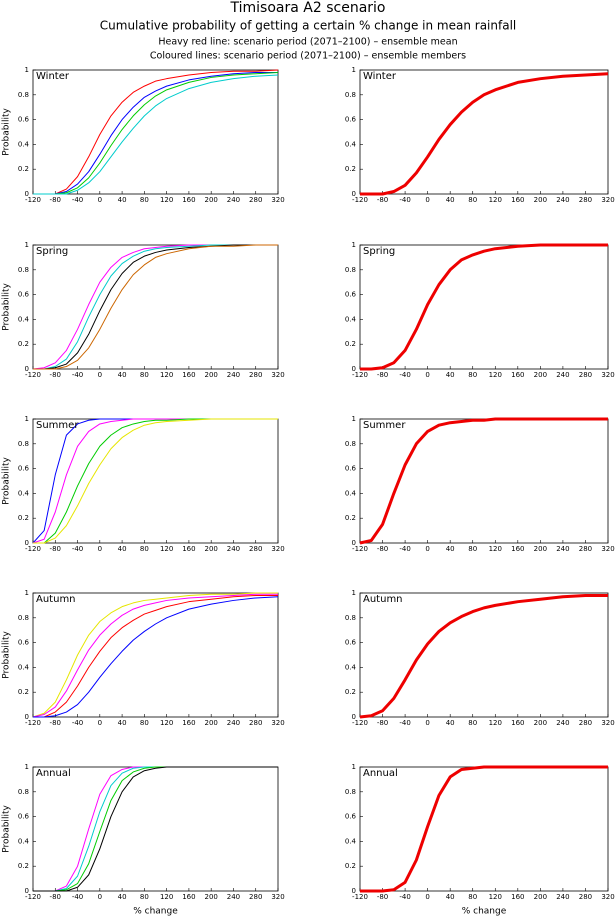 This screenshot has height=920, width=616. Describe the element at coordinates (56, 599) in the screenshot. I see `panel-label: Autumn` at that location.